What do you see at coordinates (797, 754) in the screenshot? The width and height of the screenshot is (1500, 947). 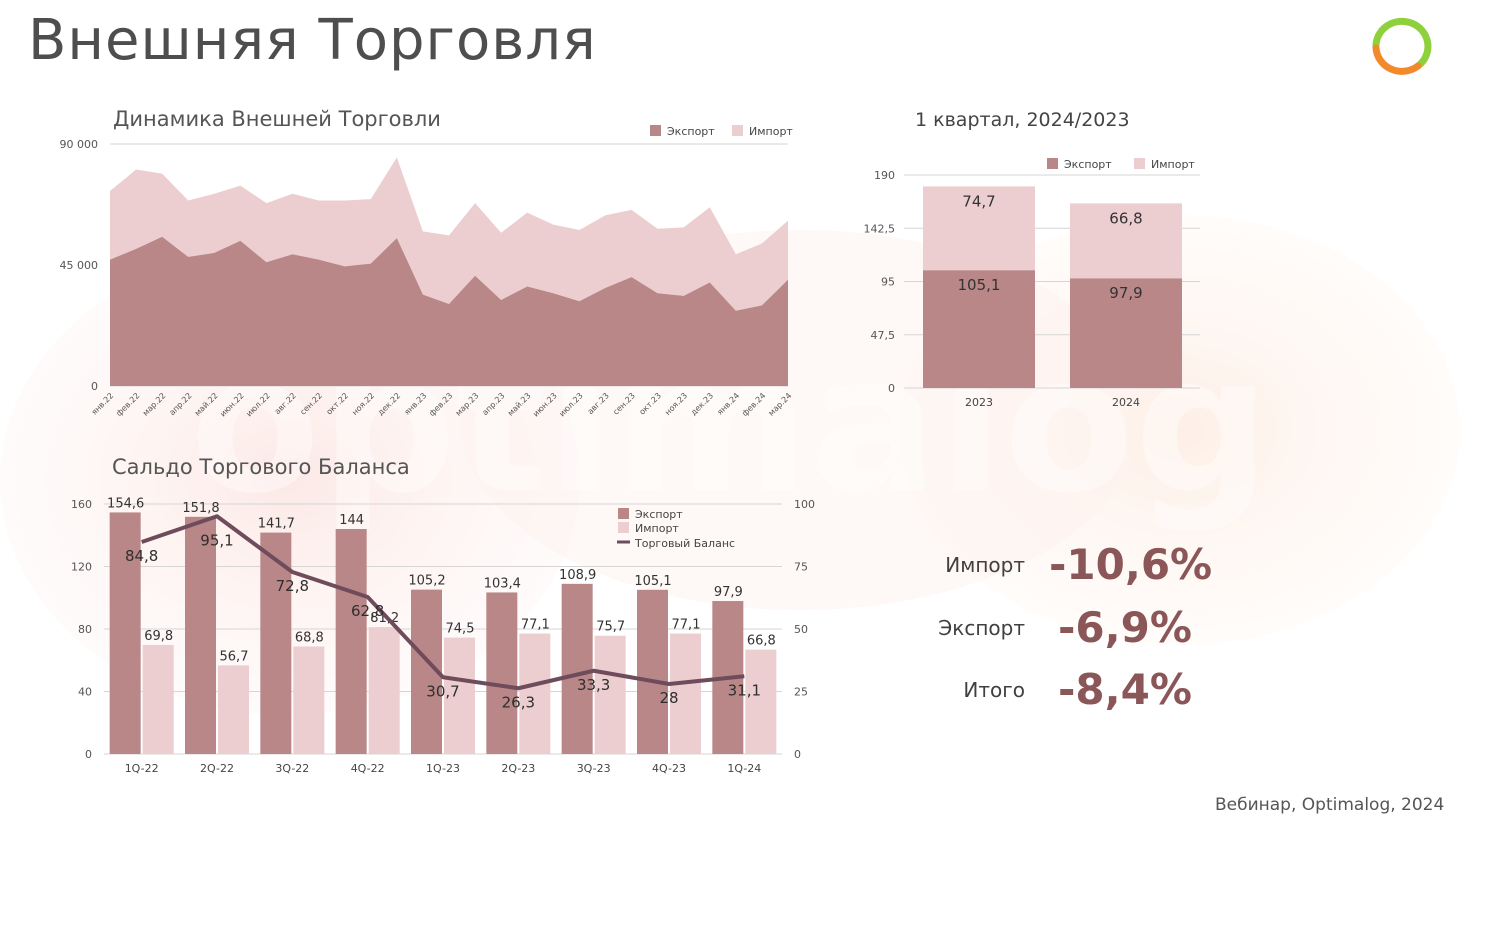 I see `y2-tick-label: 0` at bounding box center [797, 754].